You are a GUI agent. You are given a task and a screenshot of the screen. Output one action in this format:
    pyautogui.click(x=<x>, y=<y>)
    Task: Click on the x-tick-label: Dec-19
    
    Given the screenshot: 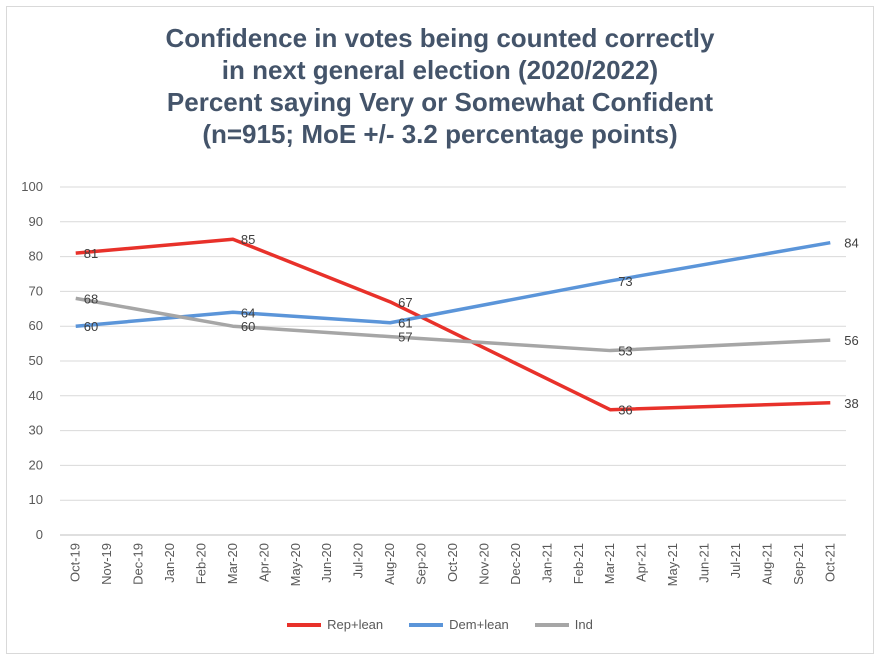 What is the action you would take?
    pyautogui.click(x=138, y=564)
    